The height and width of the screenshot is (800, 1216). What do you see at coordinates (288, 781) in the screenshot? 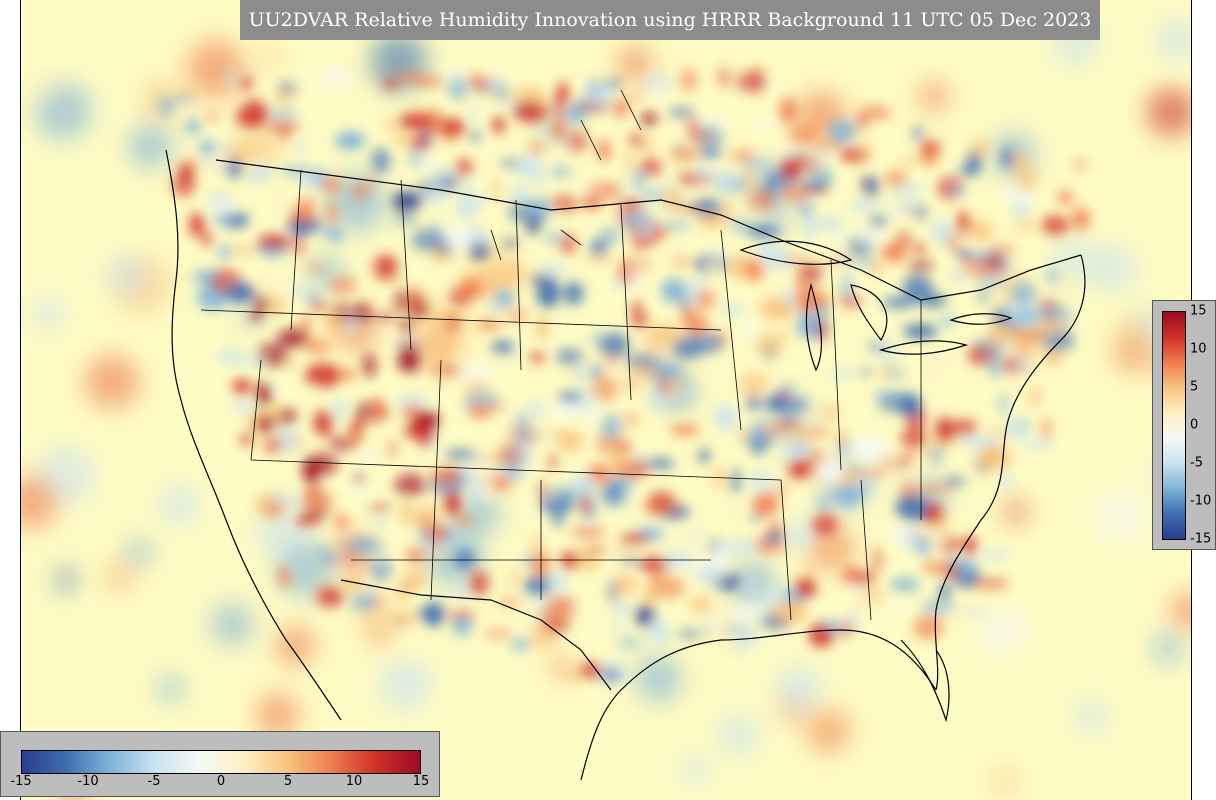
I see `horizontal-colorbar-tick: 5` at bounding box center [288, 781].